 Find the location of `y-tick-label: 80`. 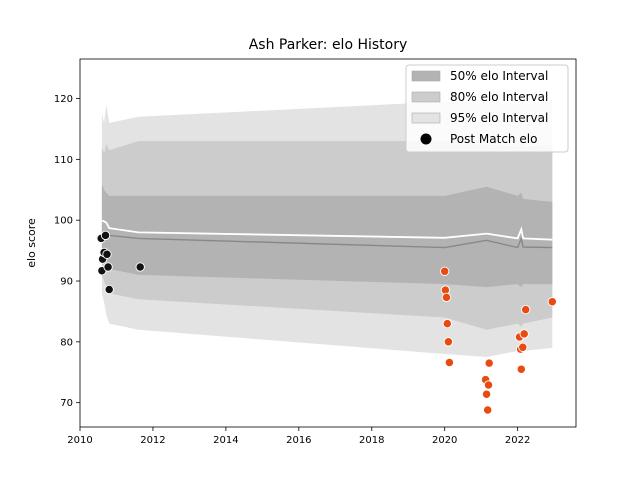

y-tick-label: 80 is located at coordinates (66, 342).